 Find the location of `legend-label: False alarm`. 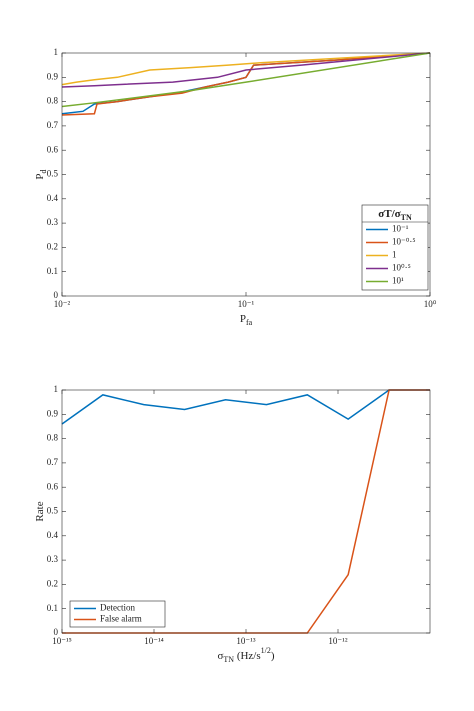

legend-label: False alarm is located at coordinates (121, 619).